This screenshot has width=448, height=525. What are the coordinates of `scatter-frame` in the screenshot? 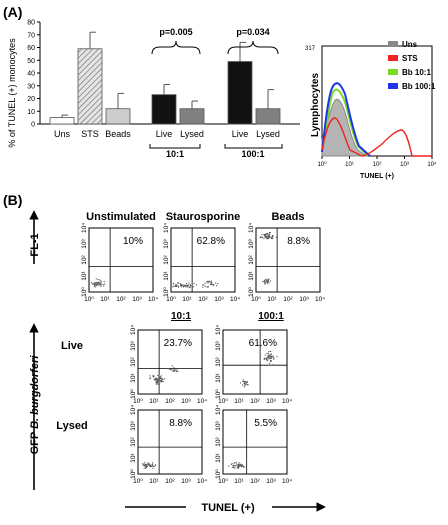 It's located at (255, 442).